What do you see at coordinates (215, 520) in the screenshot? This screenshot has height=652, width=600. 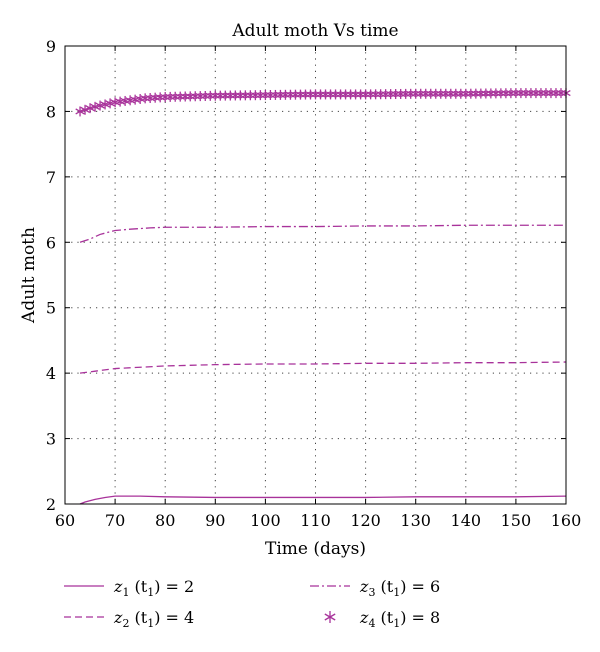 I see `x-tick-label: 90` at bounding box center [215, 520].